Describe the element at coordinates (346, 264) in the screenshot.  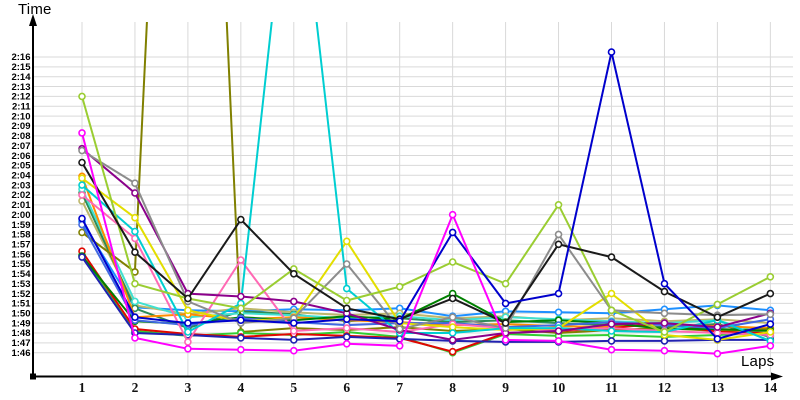
I see `data-point-gray-lap6` at that location.